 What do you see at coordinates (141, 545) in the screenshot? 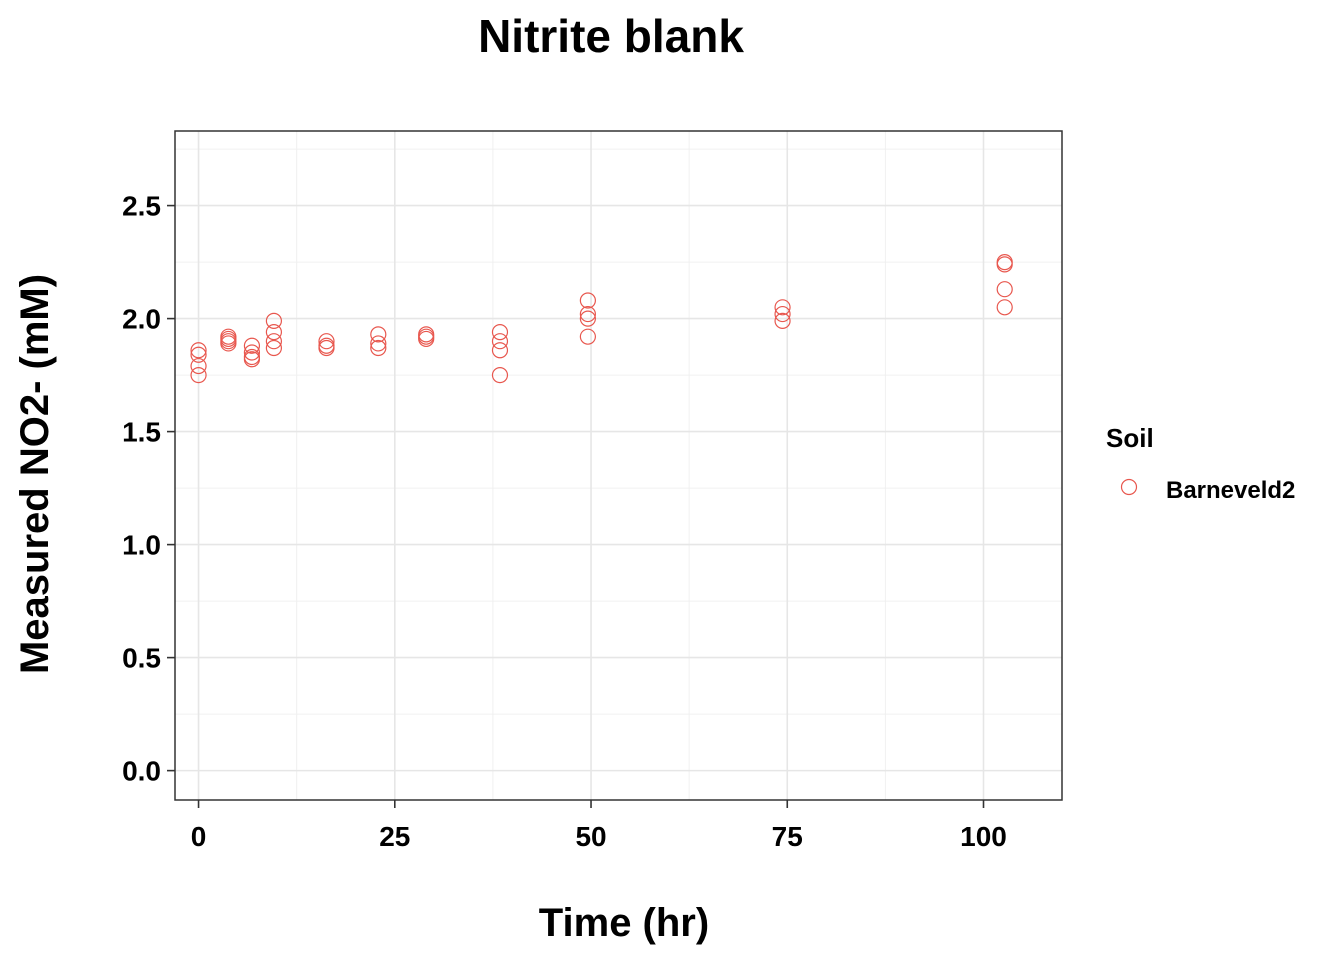
I see `y-tick-label: 1.0` at bounding box center [141, 545].